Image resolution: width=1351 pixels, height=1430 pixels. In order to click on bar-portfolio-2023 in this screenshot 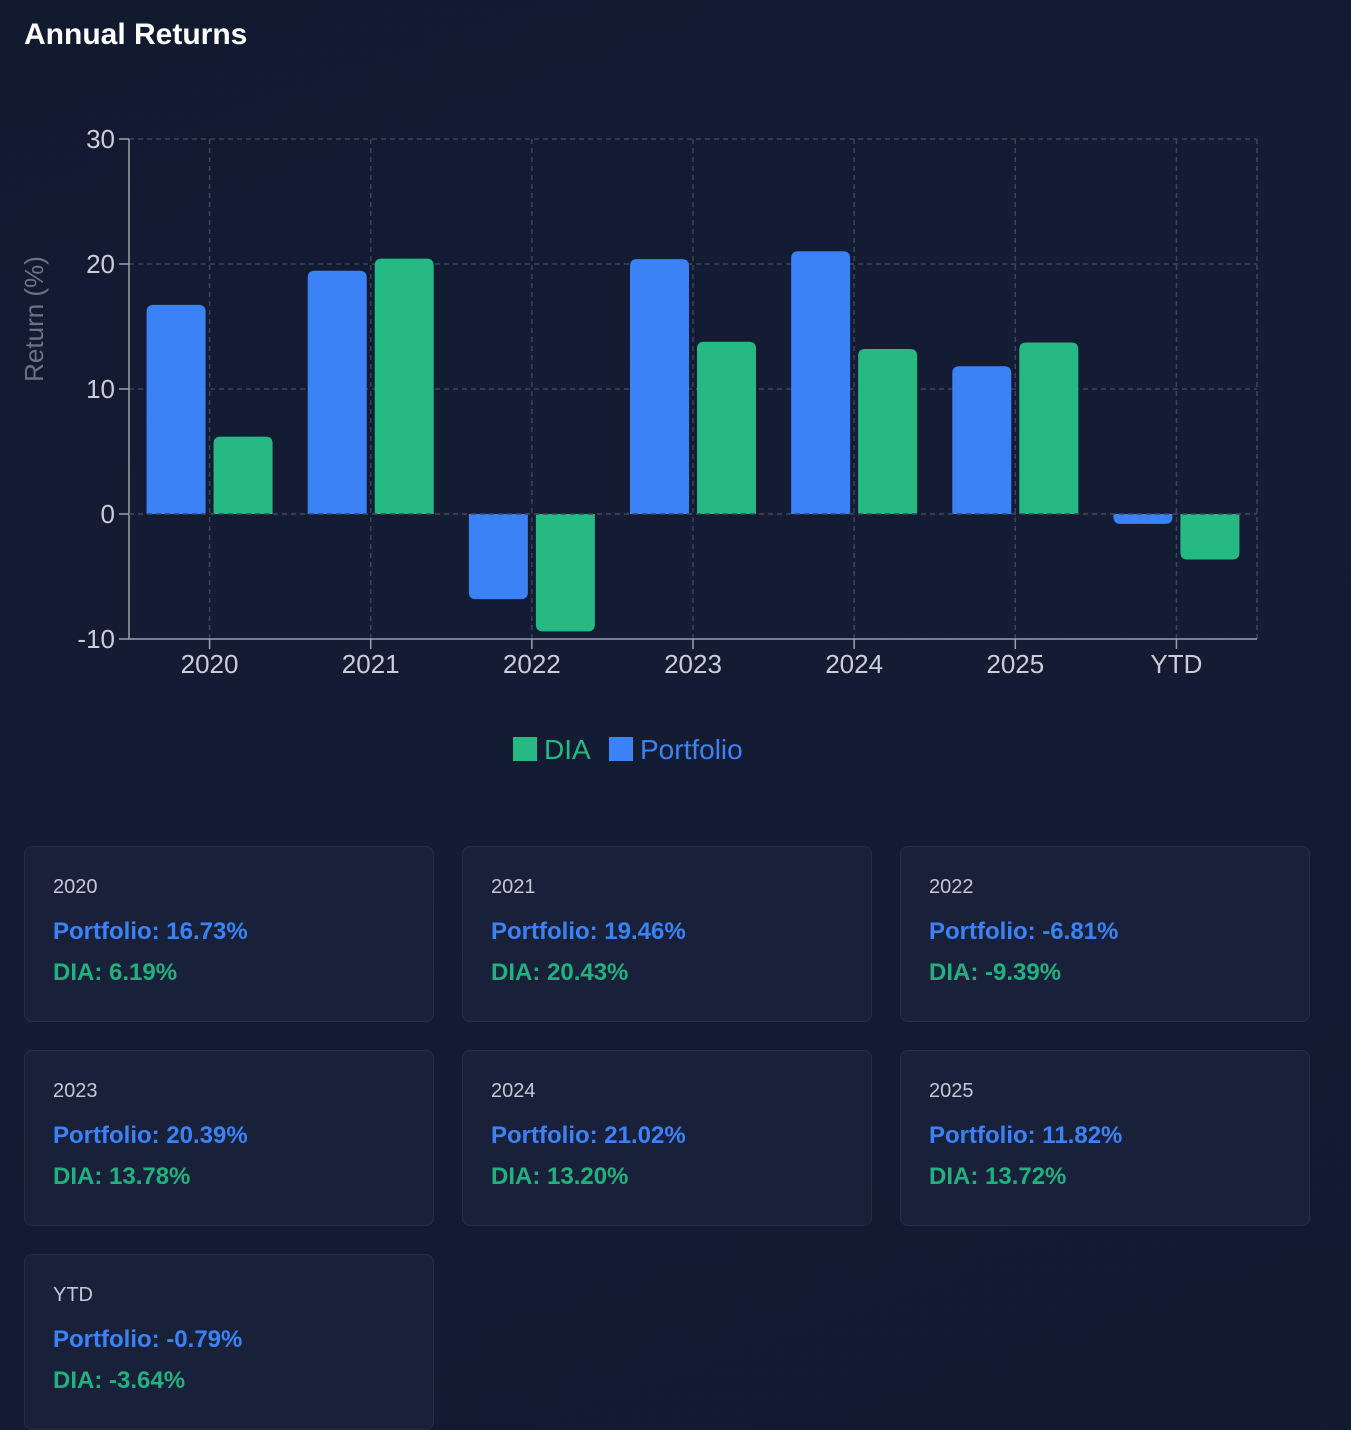, I will do `click(659, 386)`.